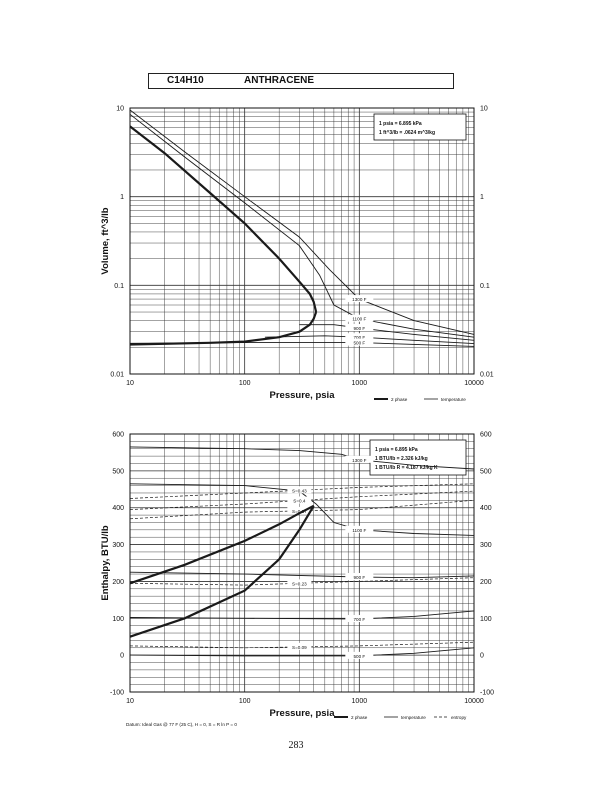  Describe the element at coordinates (482, 197) in the screenshot. I see `y-tick-label-right: 1` at that location.